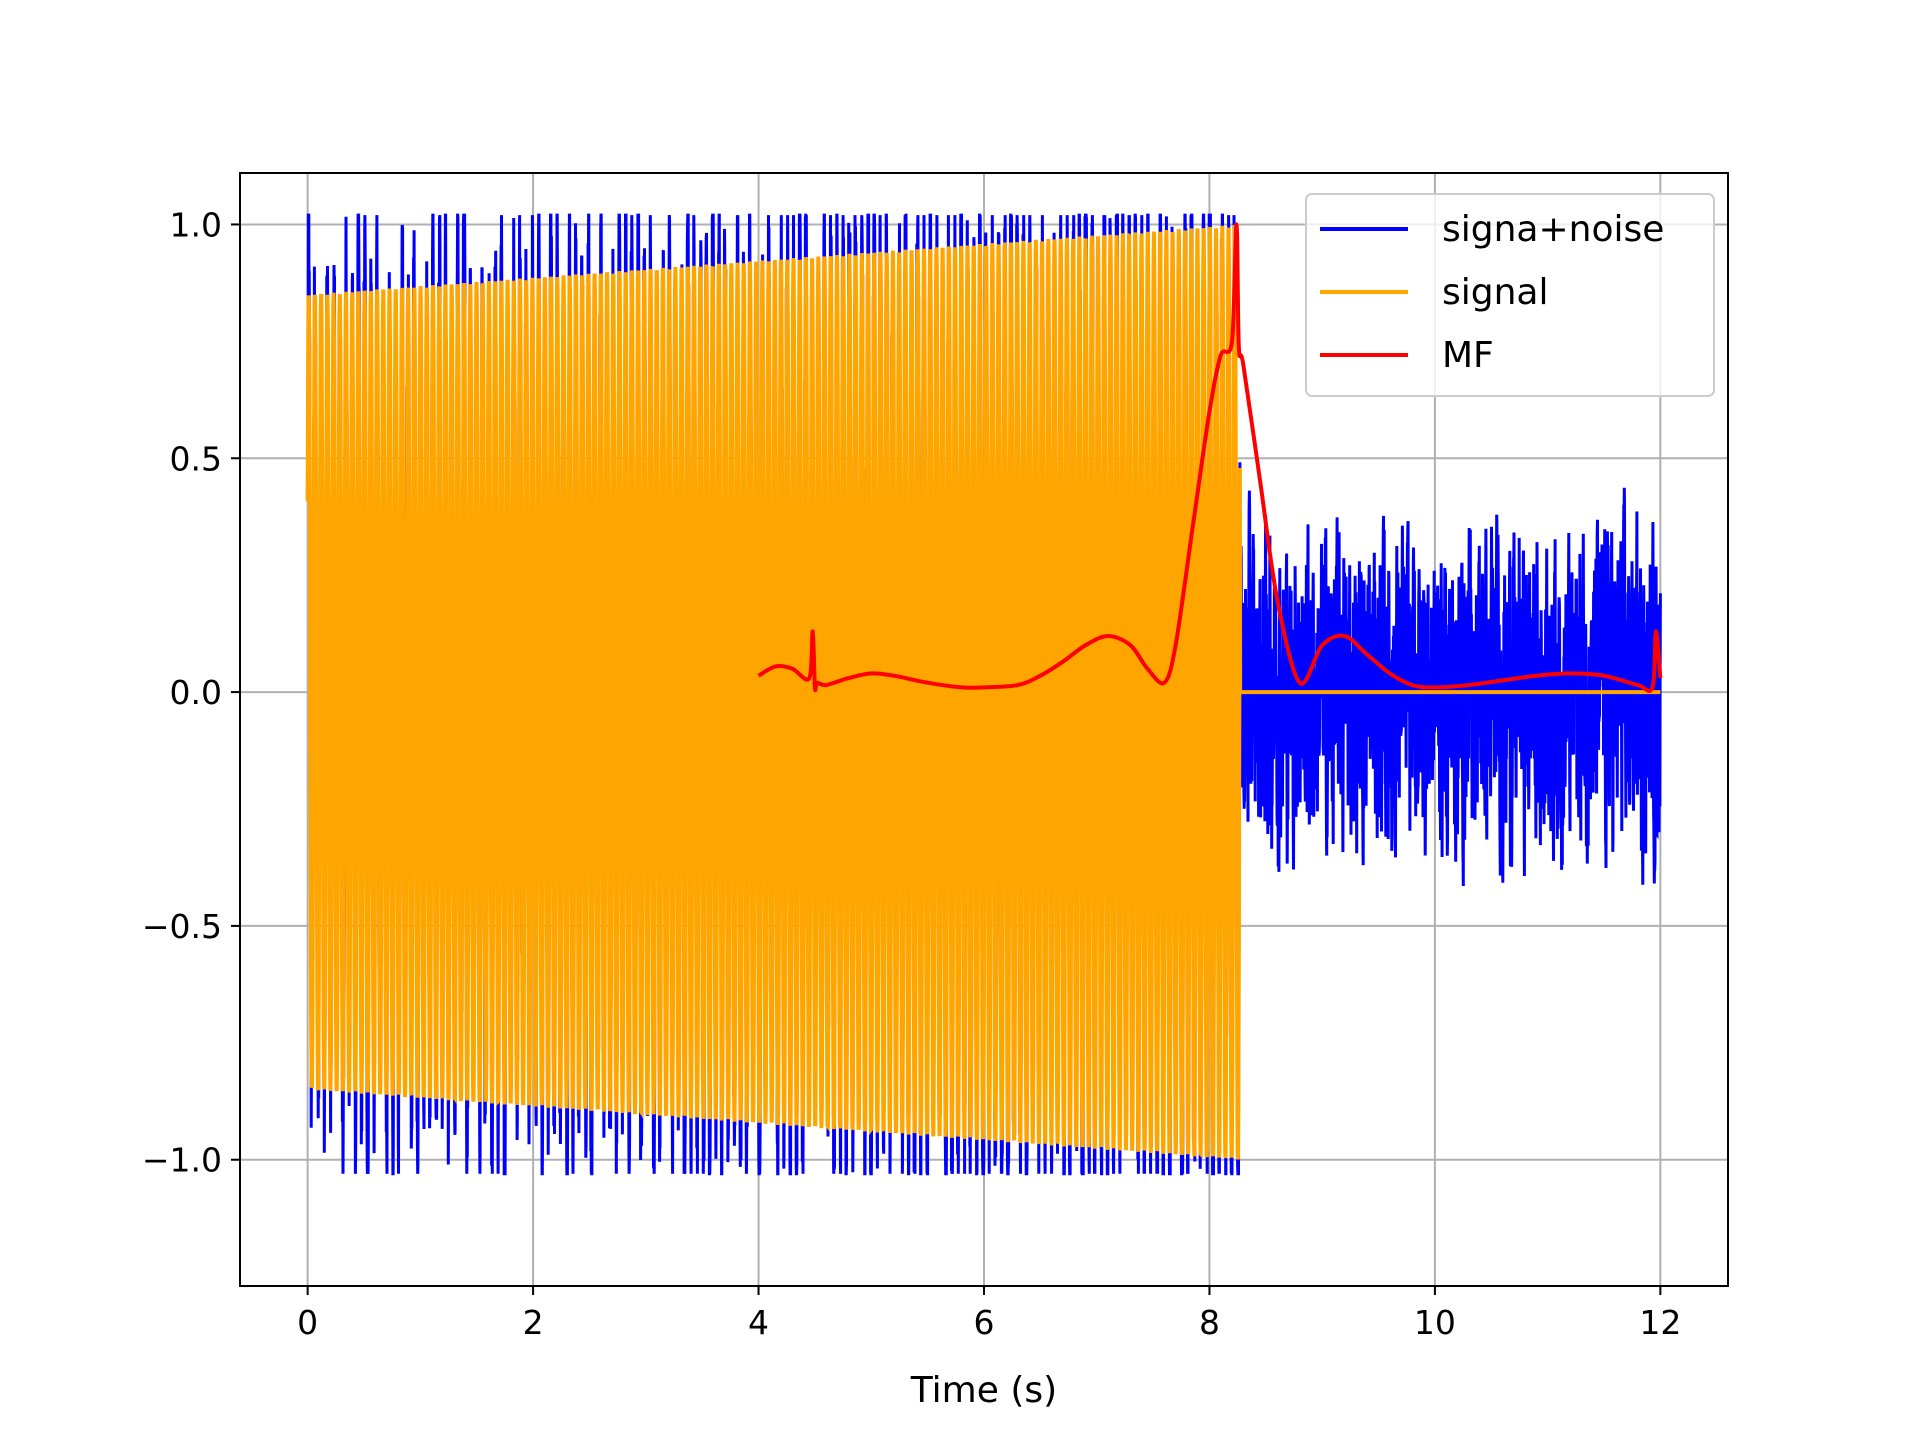 This screenshot has height=1440, width=1920. I want to click on x-tick-label: 10, so click(1435, 1322).